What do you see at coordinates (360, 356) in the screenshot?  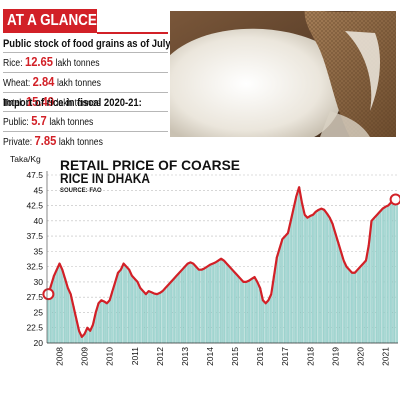 I see `x-tick-label: 2020` at bounding box center [360, 356].